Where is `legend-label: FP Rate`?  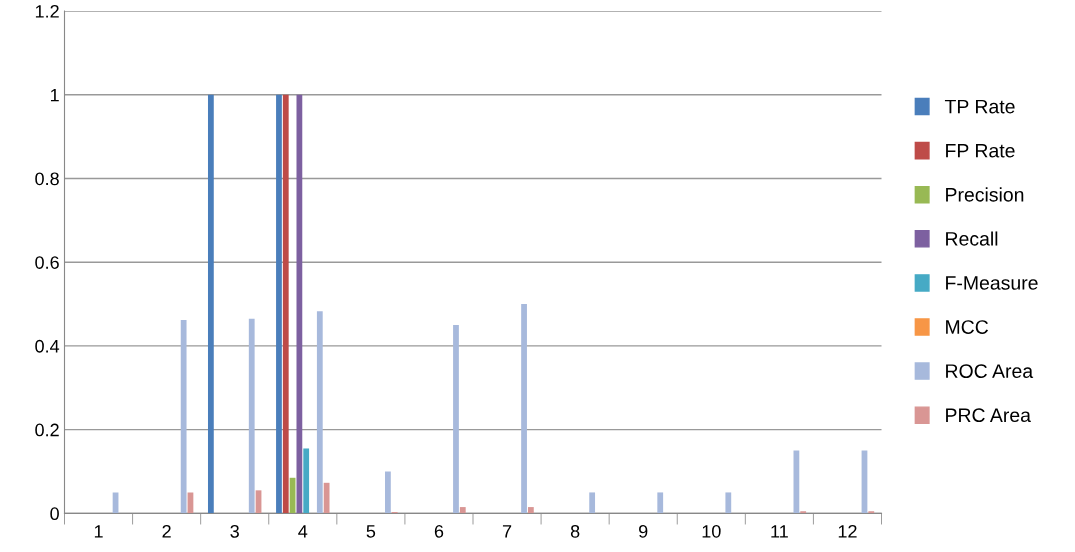
legend-label: FP Rate is located at coordinates (980, 150).